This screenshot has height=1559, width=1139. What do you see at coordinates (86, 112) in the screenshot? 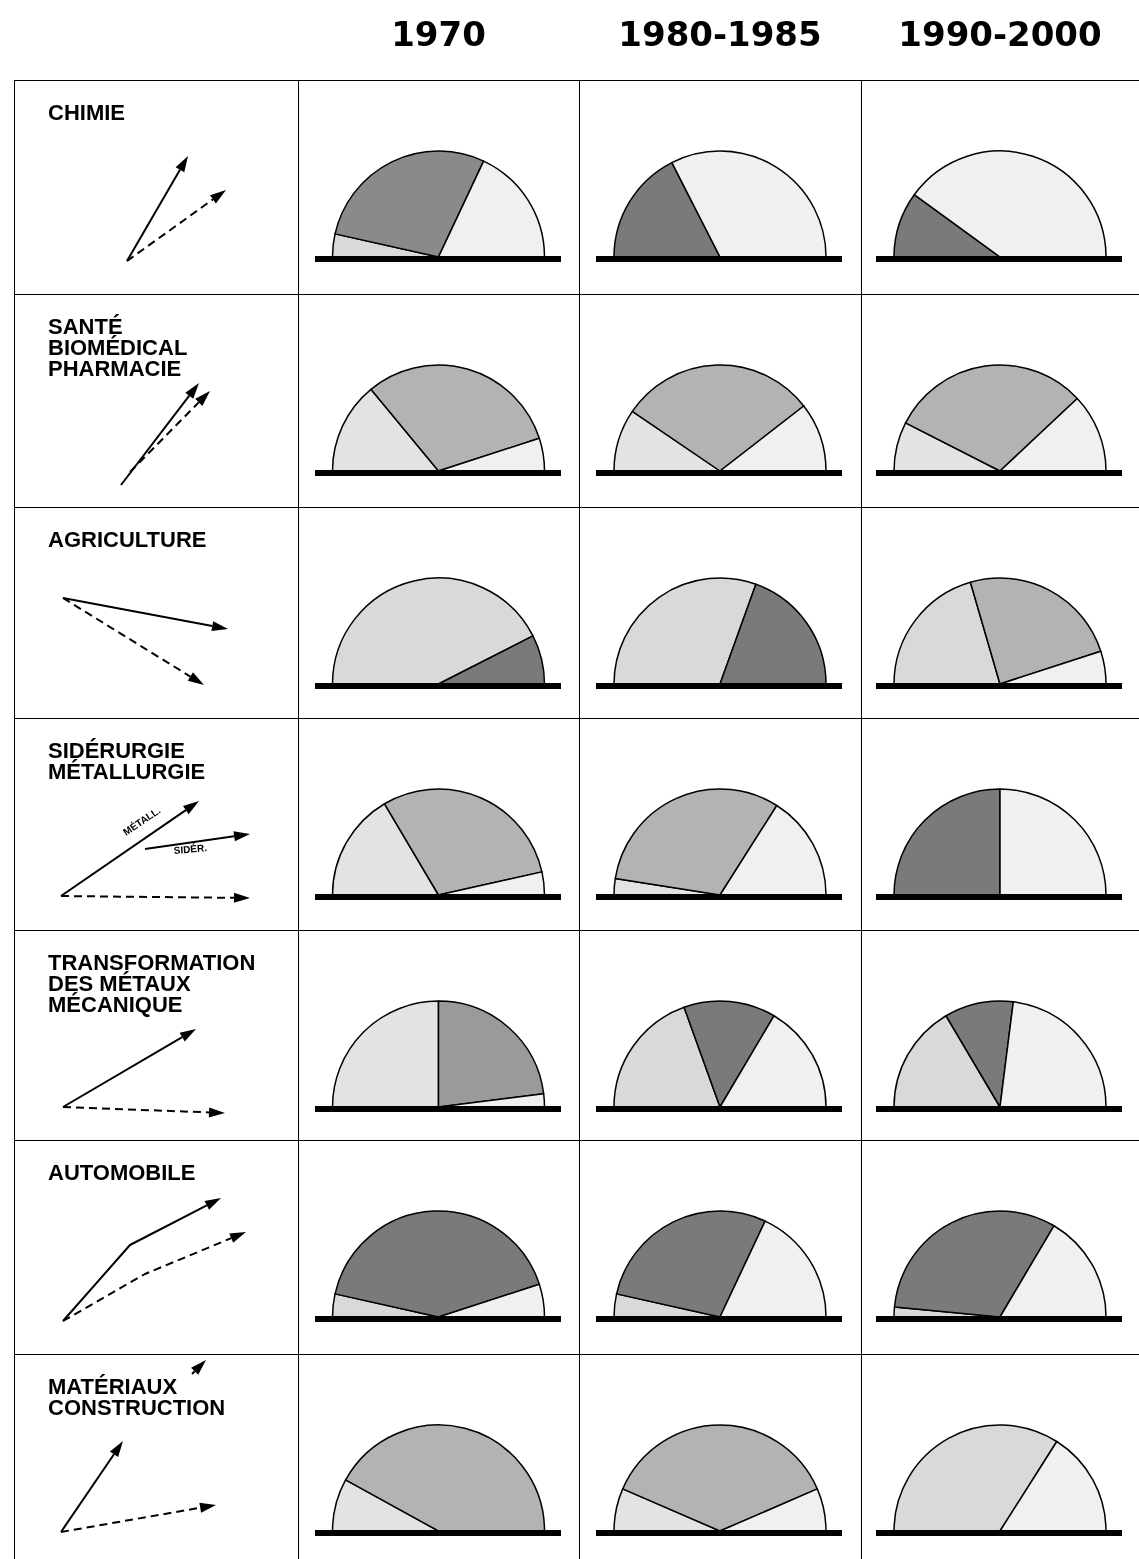
I see `text: CHIMIE` at bounding box center [86, 112].